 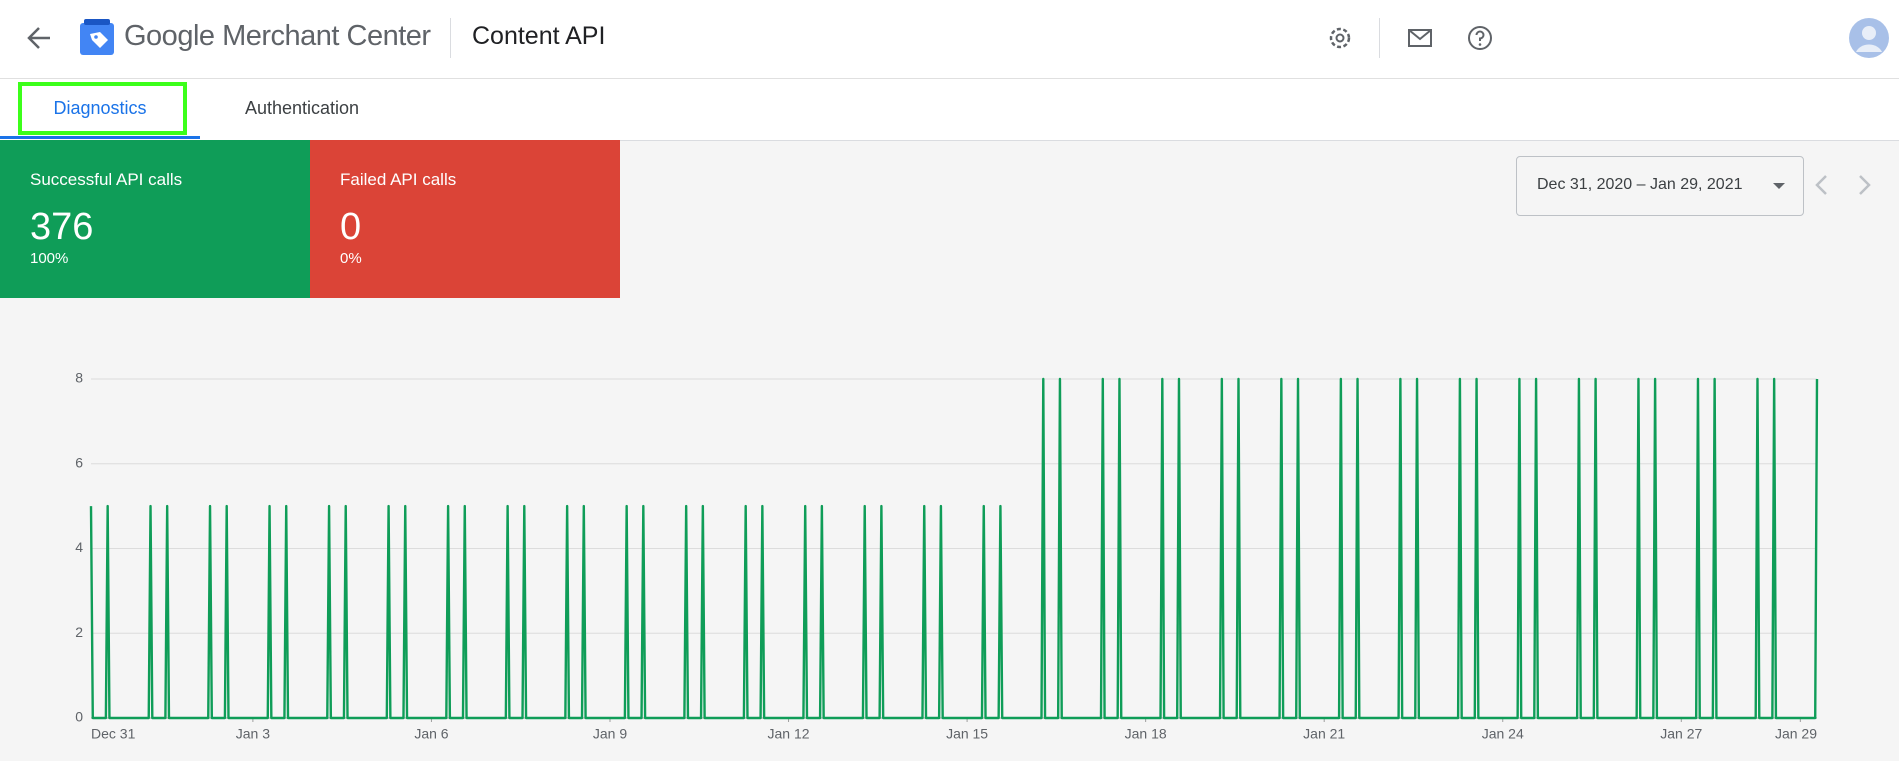 What do you see at coordinates (1640, 184) in the screenshot?
I see `date-range: Dec 31, 2020 – Jan 29, 2021` at bounding box center [1640, 184].